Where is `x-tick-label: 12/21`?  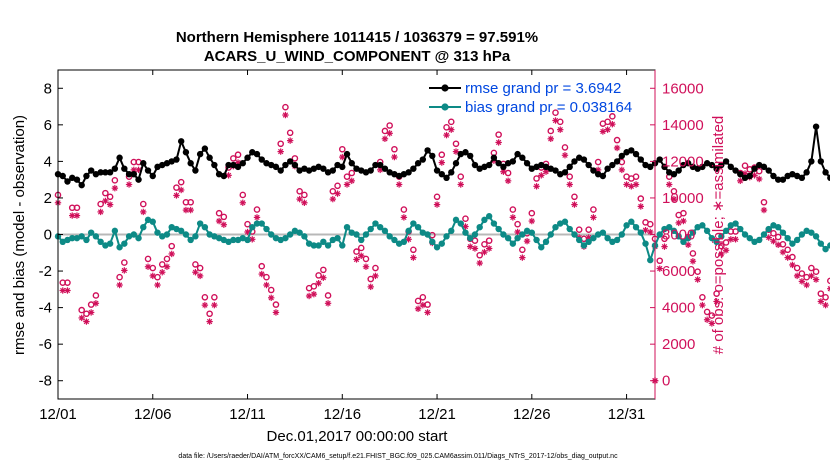
x-tick-label: 12/21 is located at coordinates (437, 414).